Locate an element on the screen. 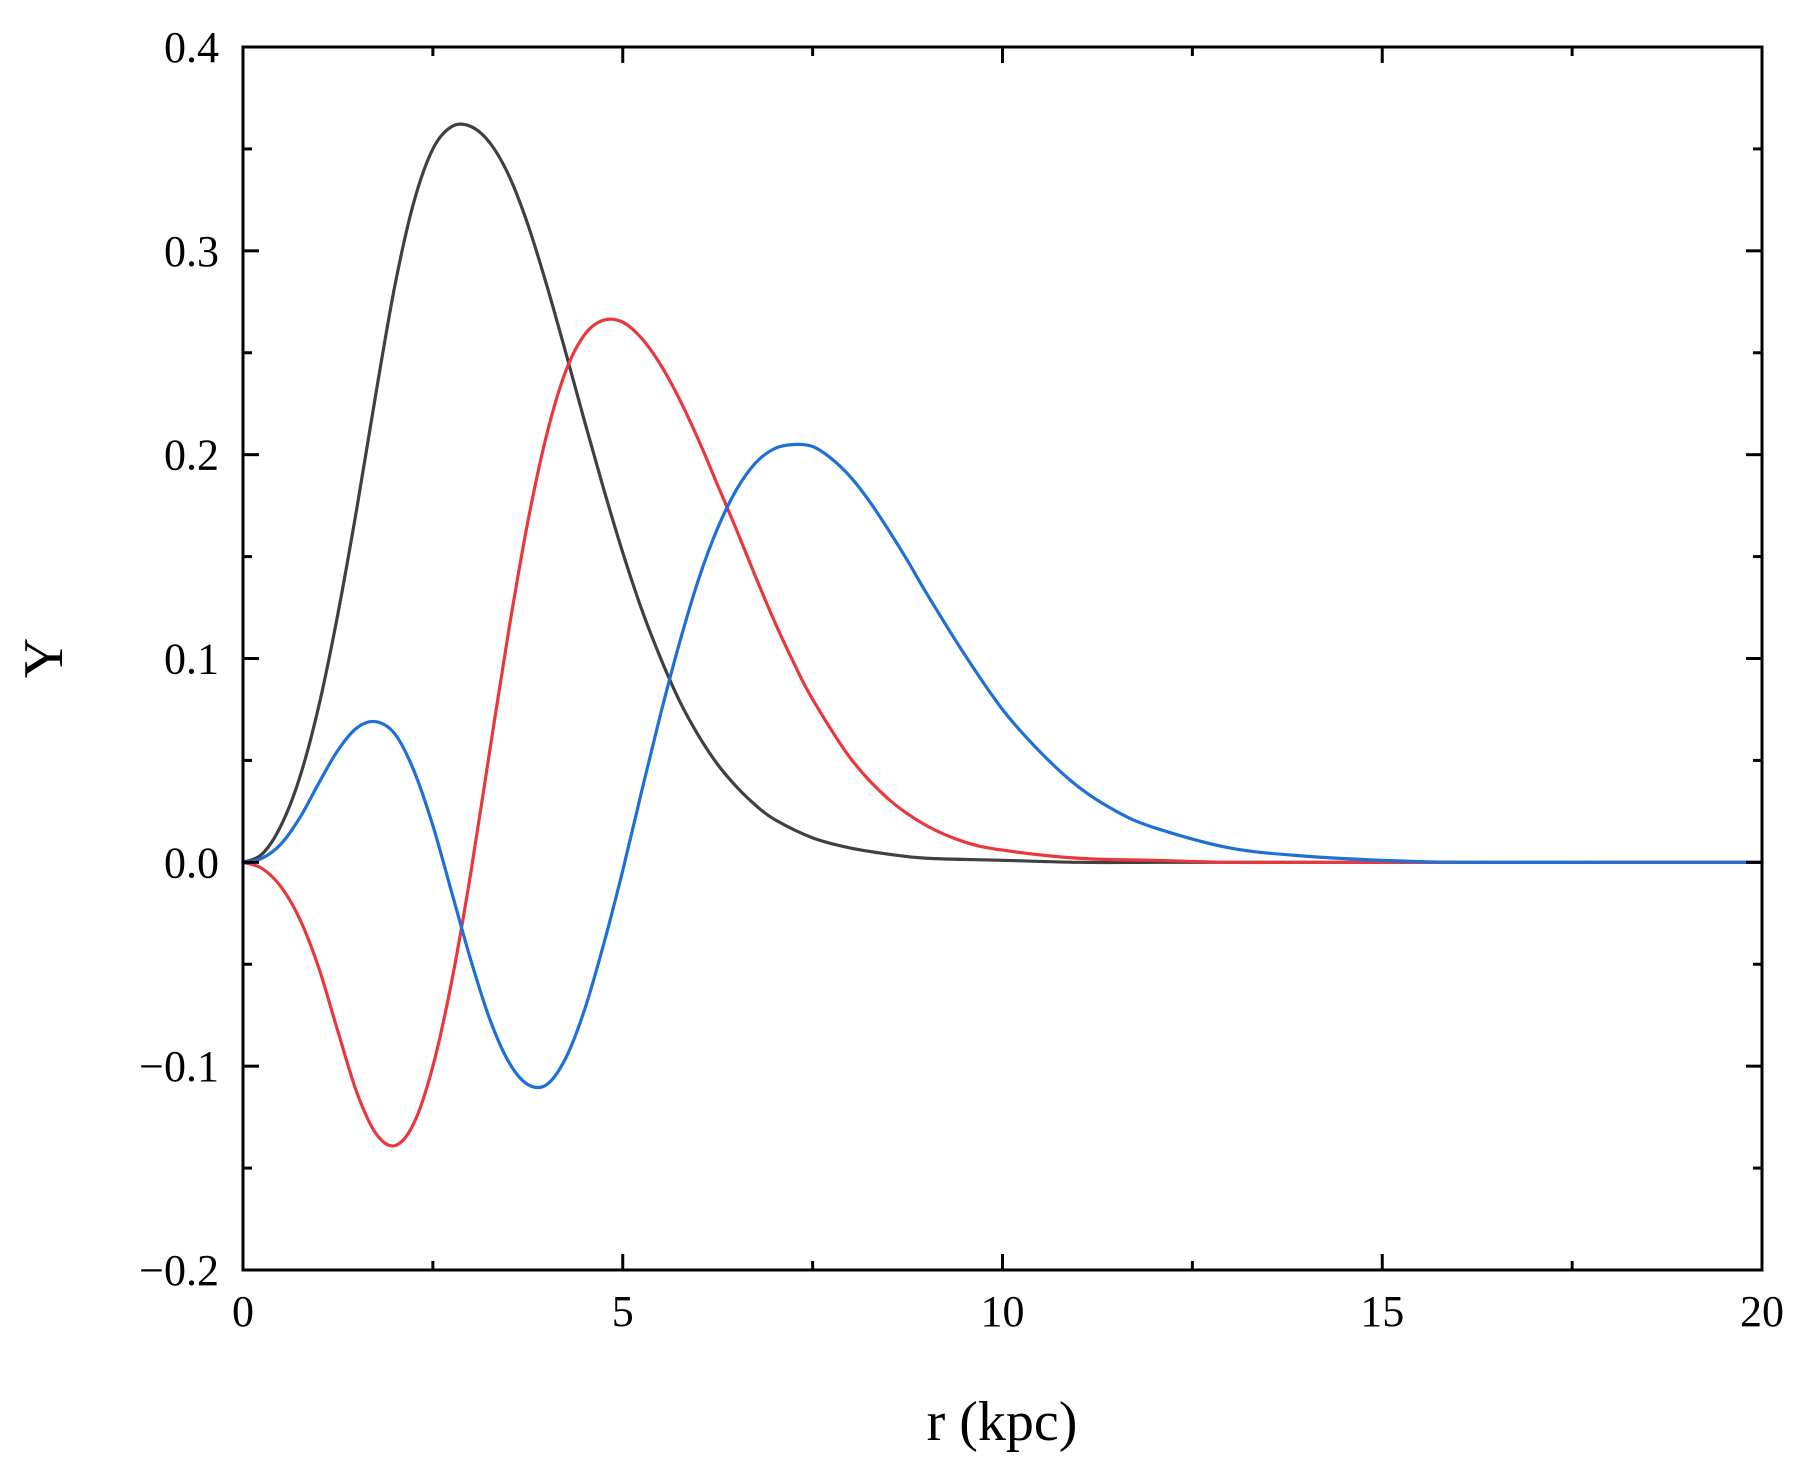 Image resolution: width=1798 pixels, height=1470 pixels. x-tick-label: 5 is located at coordinates (623, 1311).